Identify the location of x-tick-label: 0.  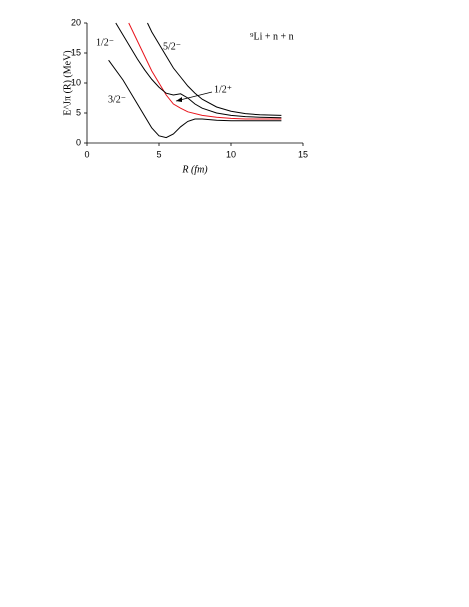
(86, 154).